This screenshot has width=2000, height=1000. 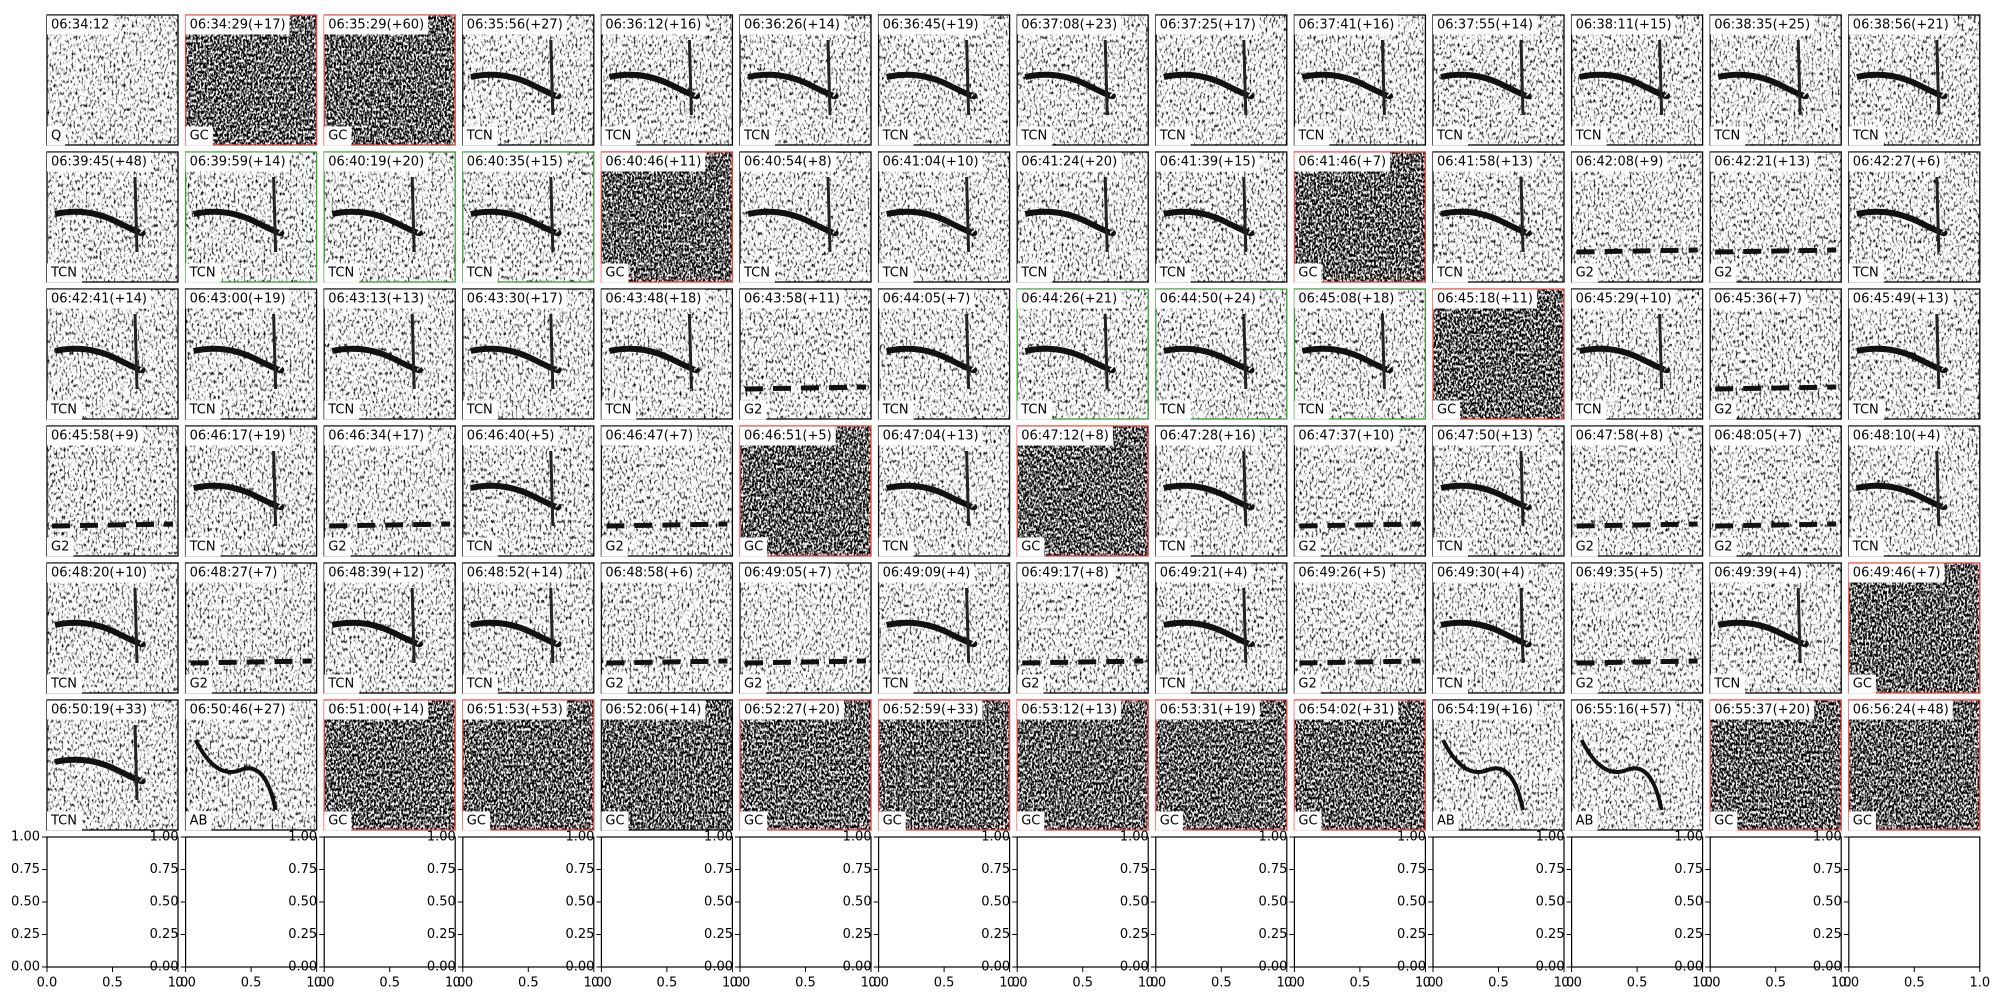 I want to click on panel-time: 06:37:41(+16), so click(x=1346, y=25).